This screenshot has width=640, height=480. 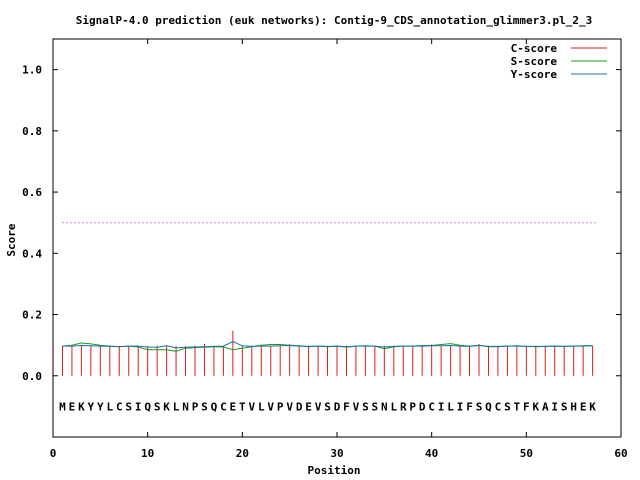 I want to click on x-tick-label: 0, so click(x=53, y=453).